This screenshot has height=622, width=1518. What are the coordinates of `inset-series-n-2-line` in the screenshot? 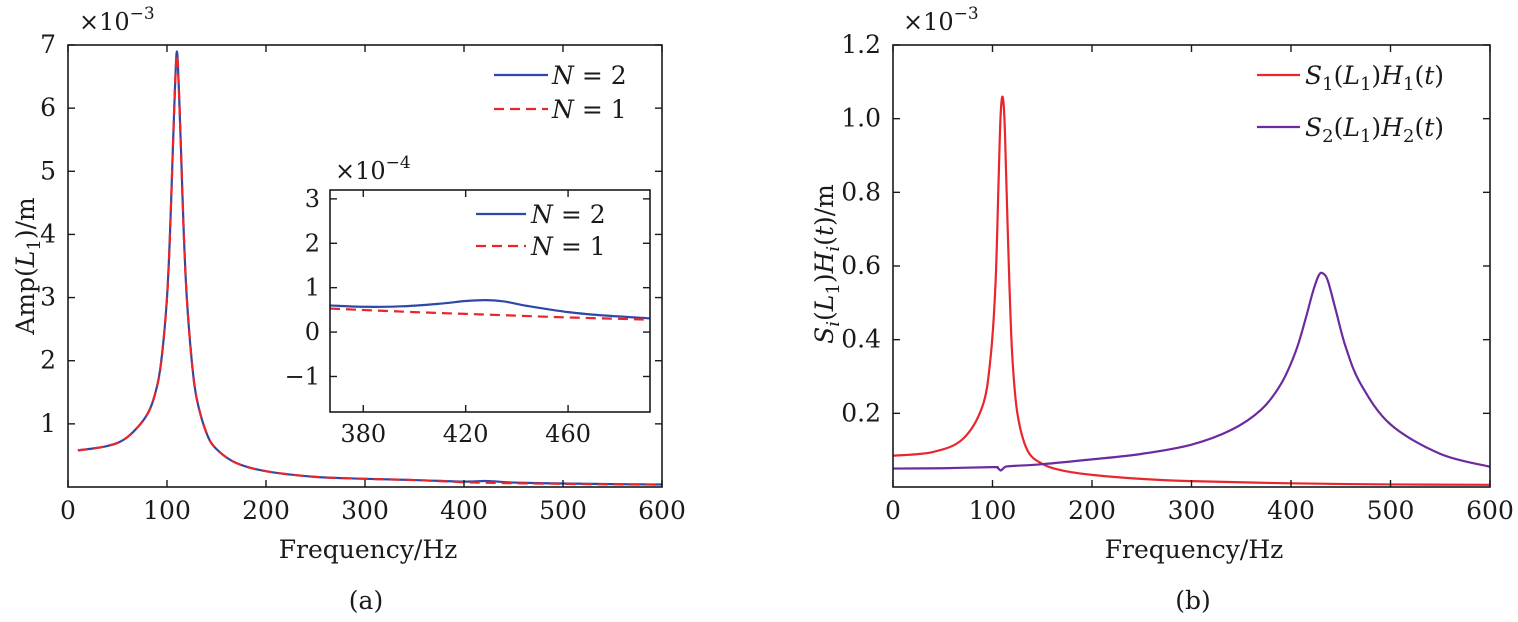 It's located at (490, 309).